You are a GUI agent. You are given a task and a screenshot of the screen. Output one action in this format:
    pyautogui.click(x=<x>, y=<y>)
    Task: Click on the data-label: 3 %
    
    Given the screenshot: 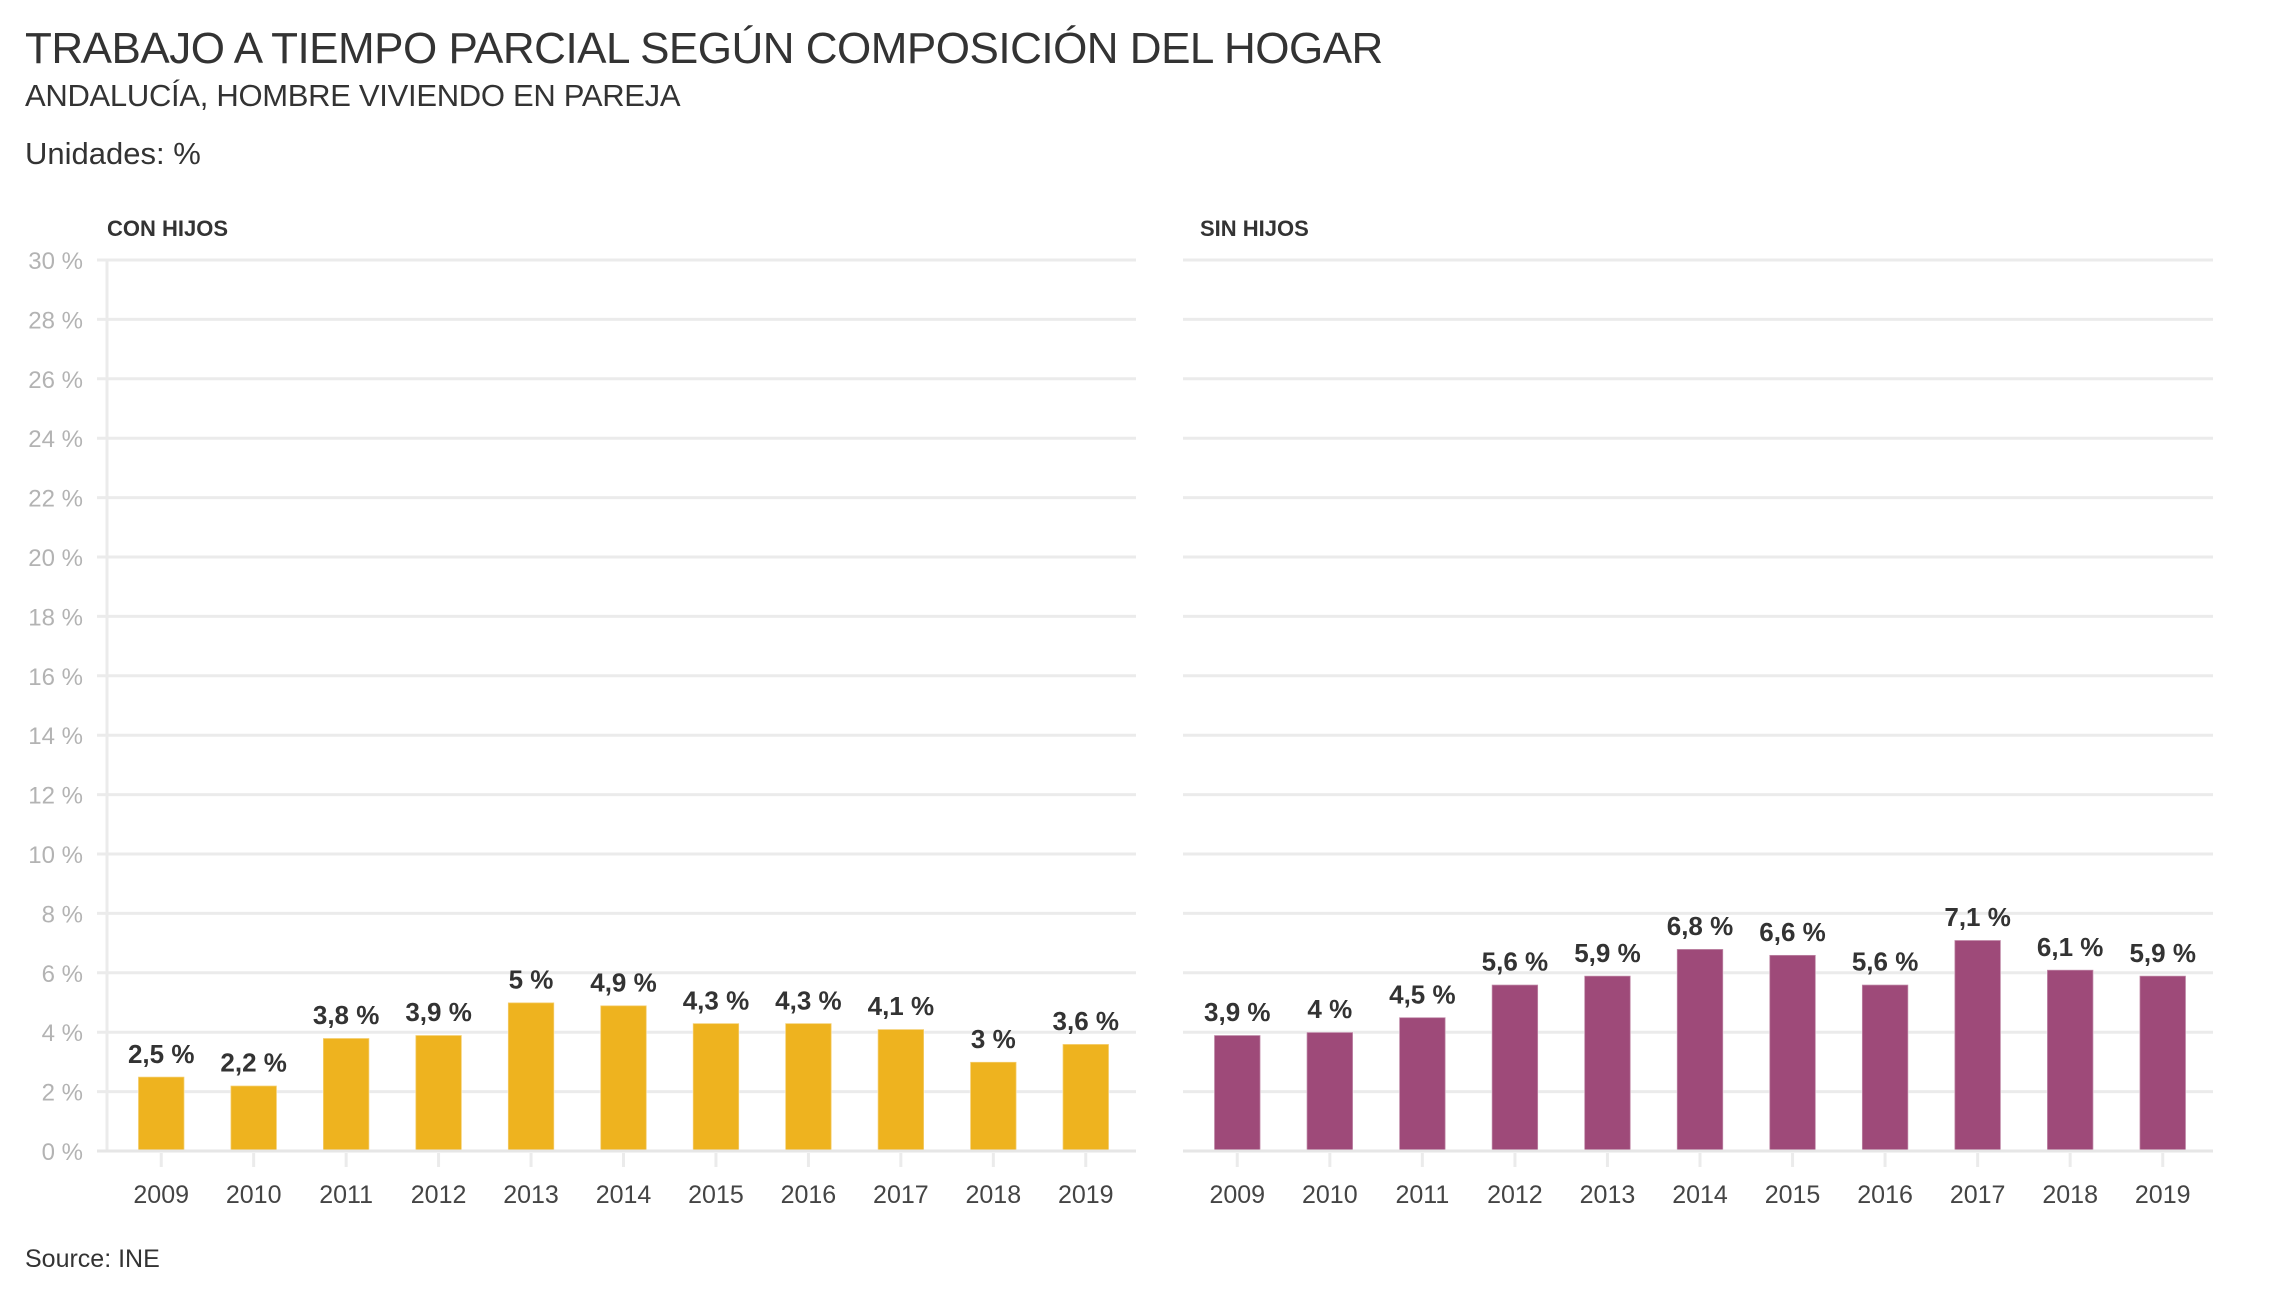 What is the action you would take?
    pyautogui.click(x=993, y=1039)
    